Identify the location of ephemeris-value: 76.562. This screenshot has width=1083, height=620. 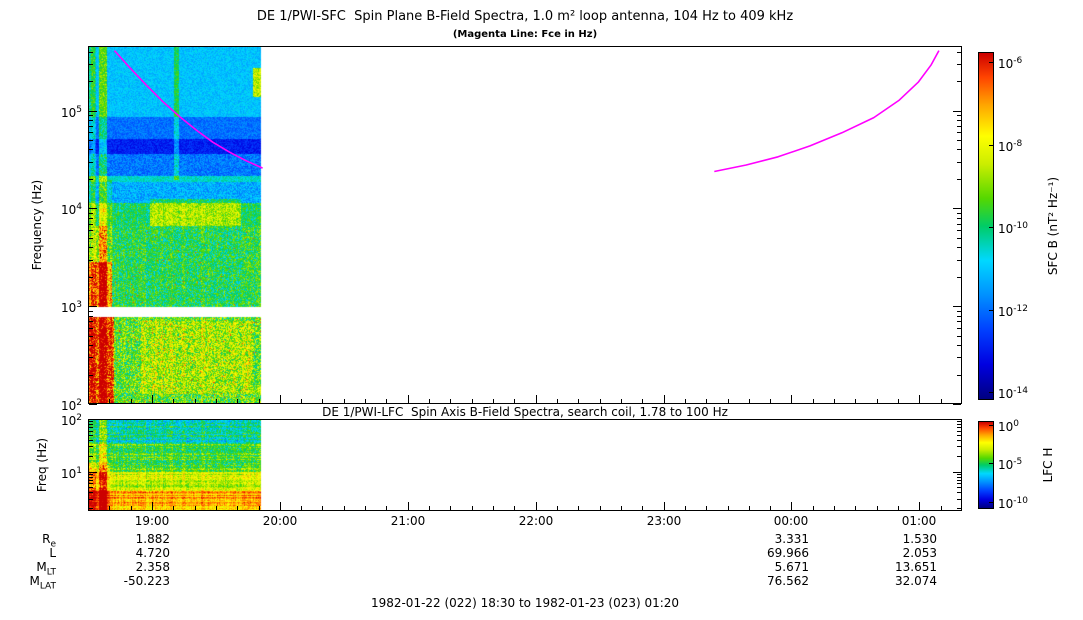
(788, 581).